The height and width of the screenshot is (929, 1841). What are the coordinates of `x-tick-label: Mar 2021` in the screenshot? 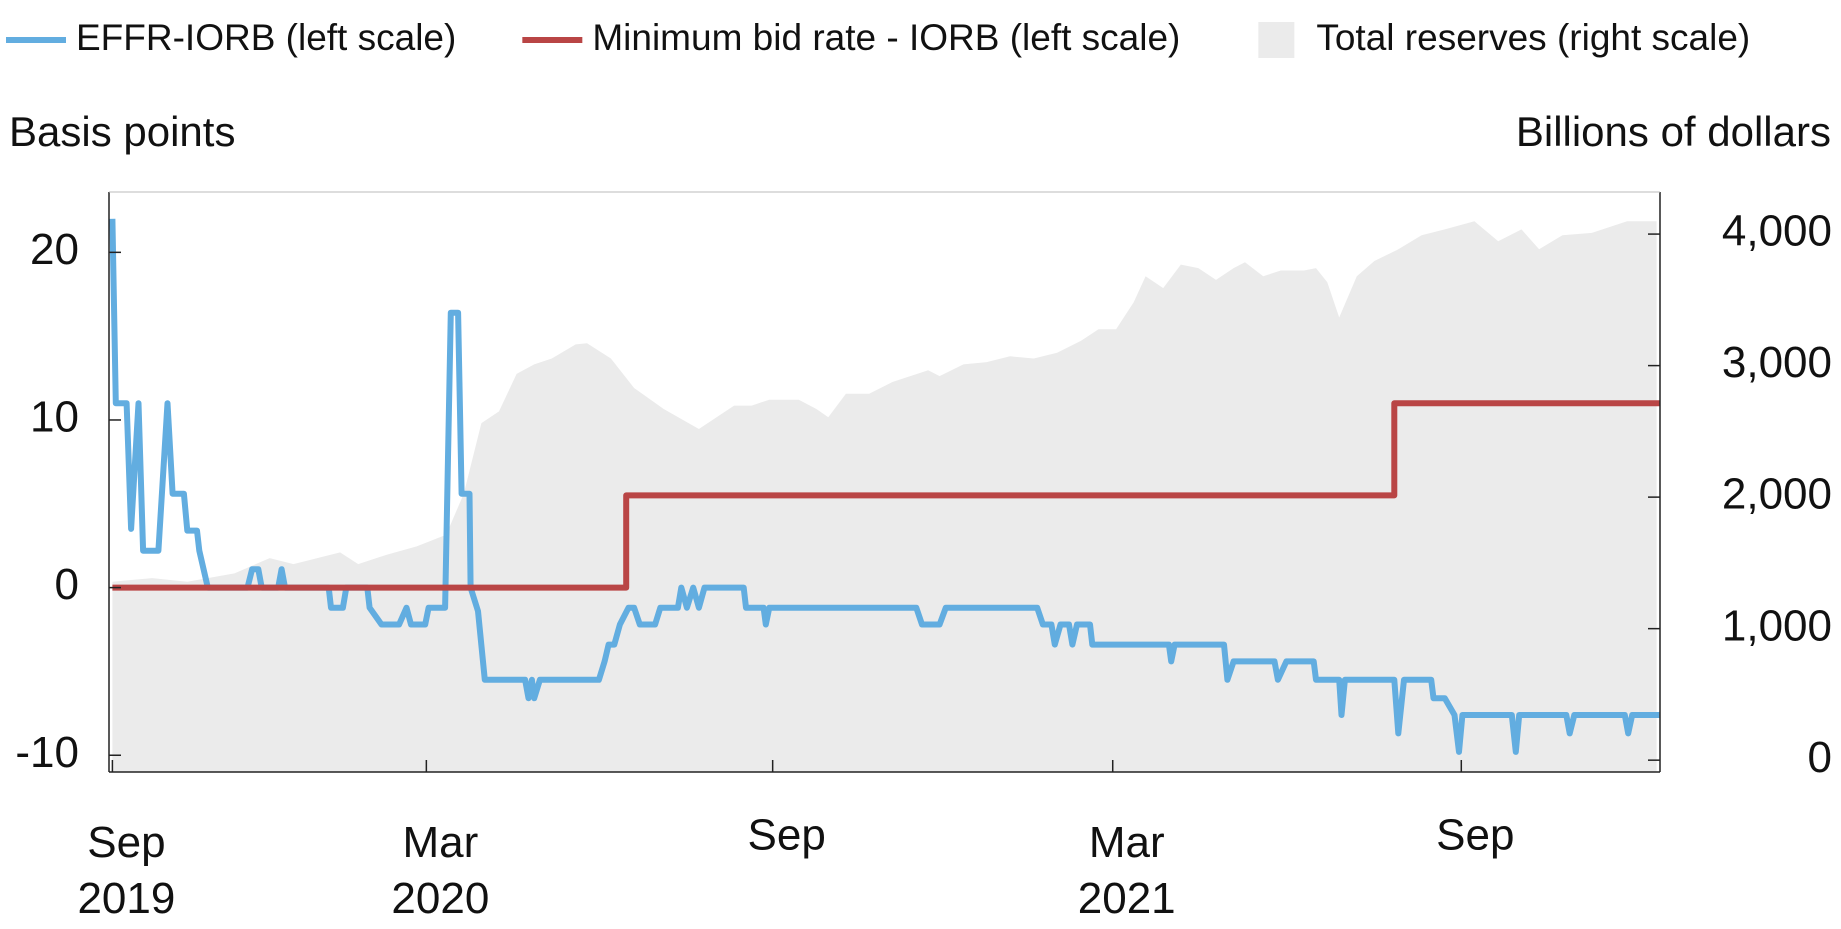 It's located at (1127, 870).